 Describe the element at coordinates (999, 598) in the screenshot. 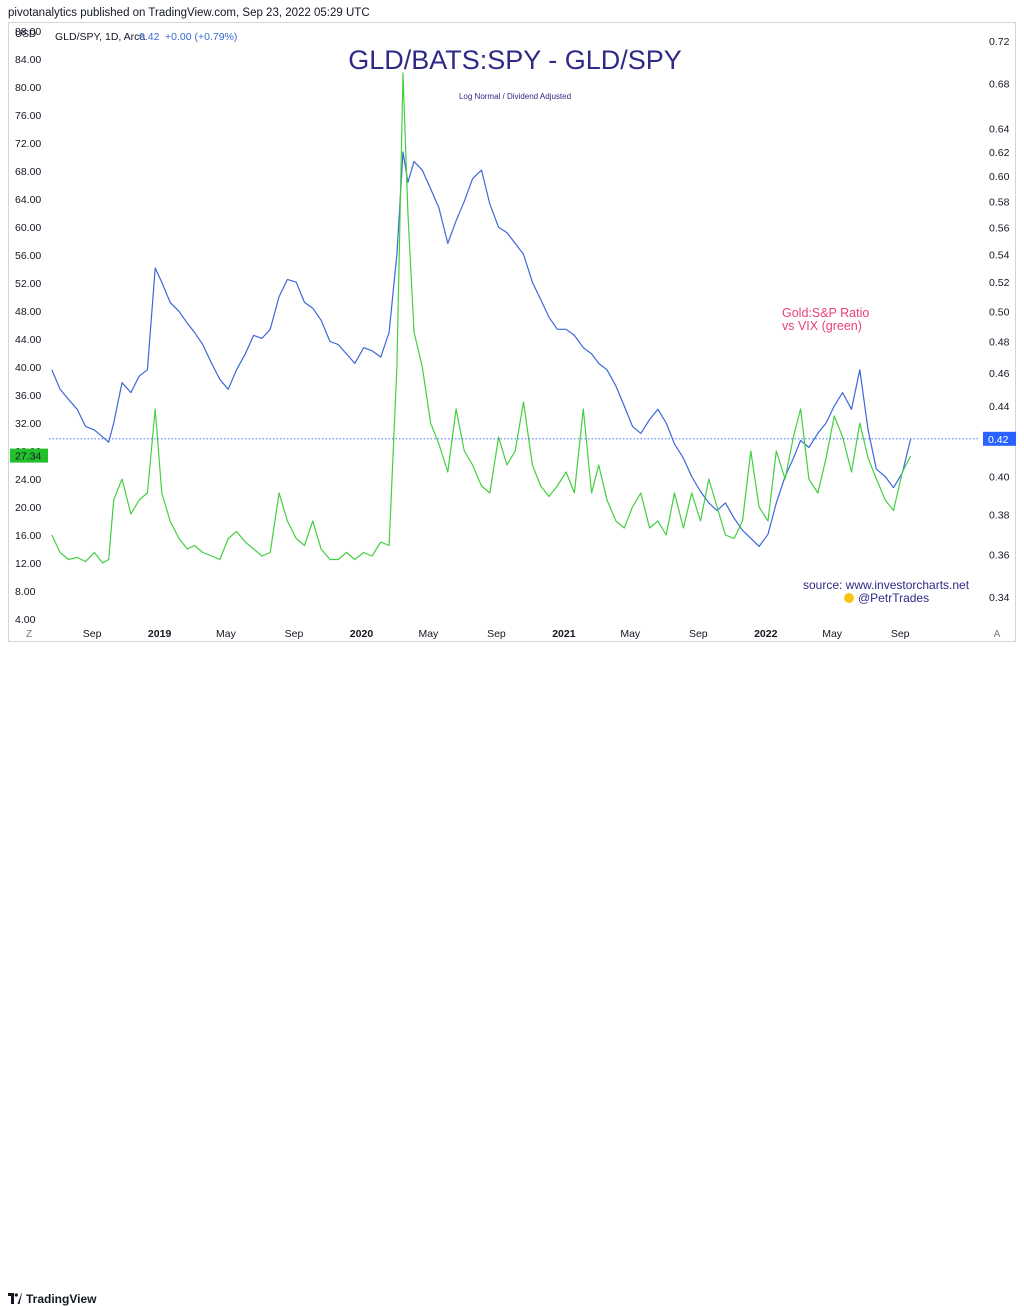

I see `right-axis-tick: 0.34` at that location.